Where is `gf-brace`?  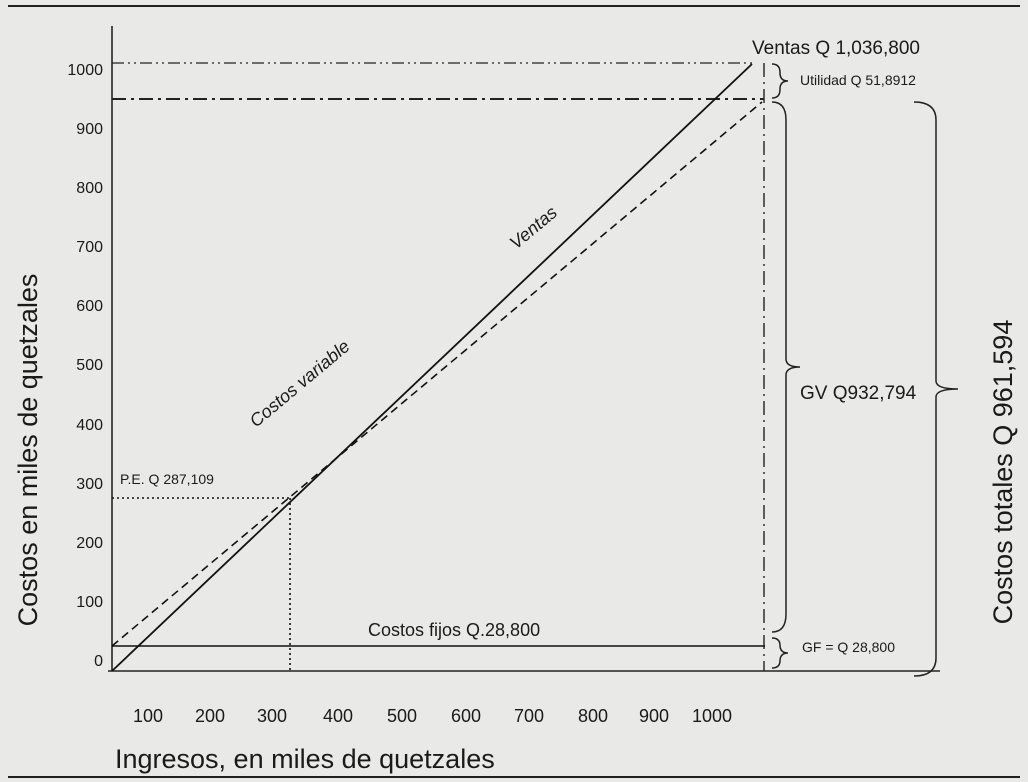
gf-brace is located at coordinates (780, 653).